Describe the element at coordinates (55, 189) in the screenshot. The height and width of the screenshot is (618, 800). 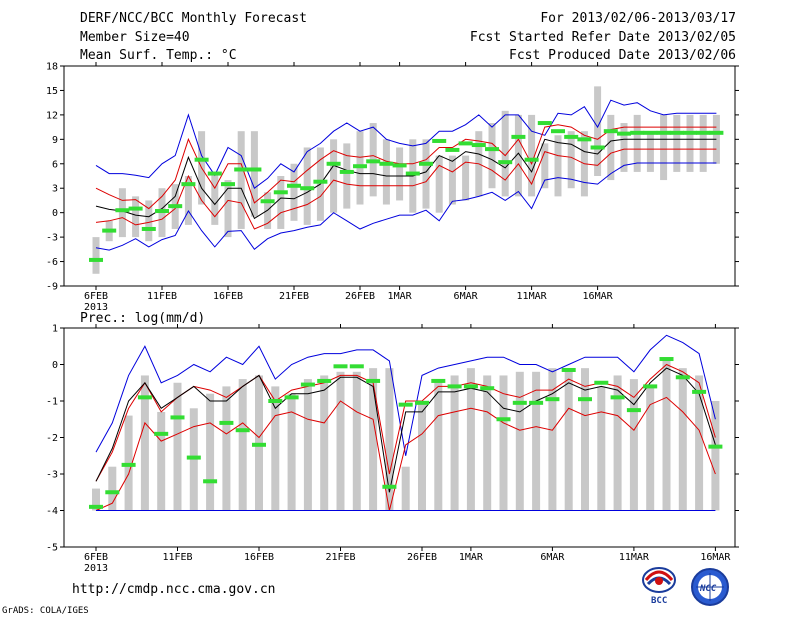
I see `y-tick-label: 3` at that location.